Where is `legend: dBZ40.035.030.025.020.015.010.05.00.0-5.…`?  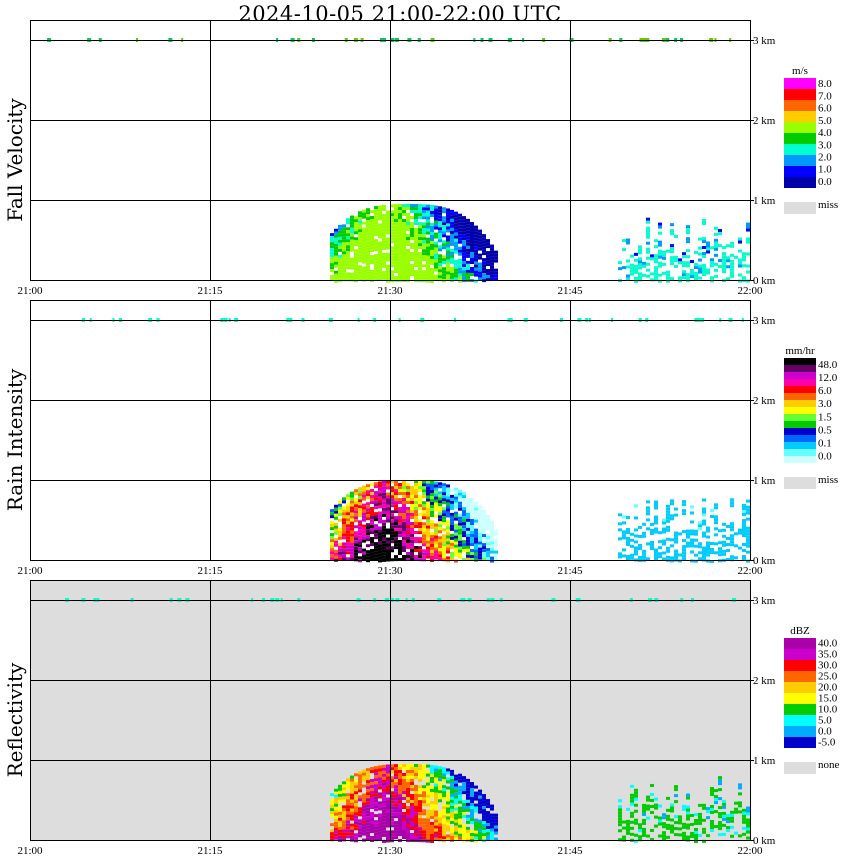 legend: dBZ40.035.030.025.020.015.010.05.00.0-5.… is located at coordinates (812, 699).